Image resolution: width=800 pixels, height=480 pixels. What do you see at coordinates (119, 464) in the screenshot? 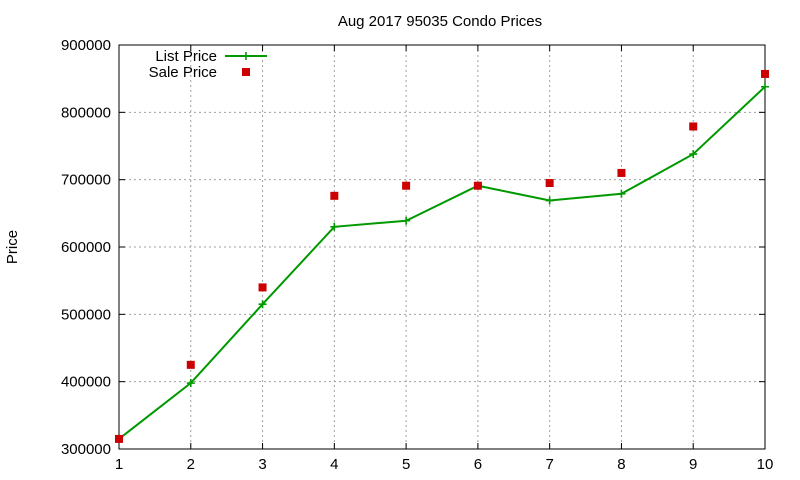
I see `x-tick-label: 1` at bounding box center [119, 464].